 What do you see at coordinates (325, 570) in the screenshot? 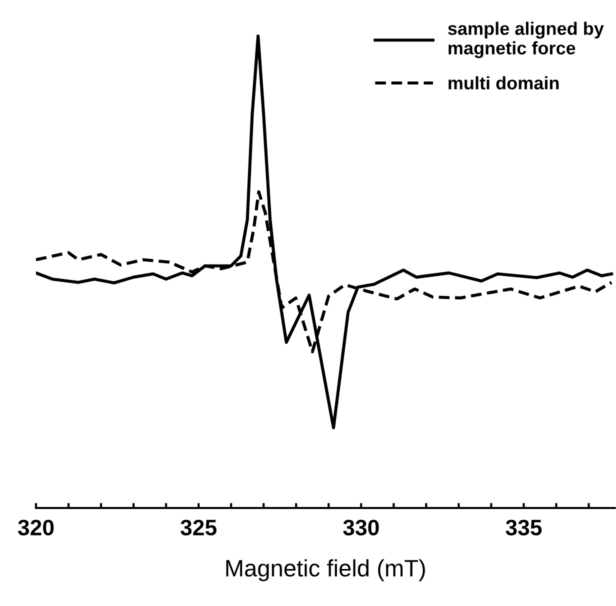
I see `x-axis-title: Magnetic field (mT)` at bounding box center [325, 570].